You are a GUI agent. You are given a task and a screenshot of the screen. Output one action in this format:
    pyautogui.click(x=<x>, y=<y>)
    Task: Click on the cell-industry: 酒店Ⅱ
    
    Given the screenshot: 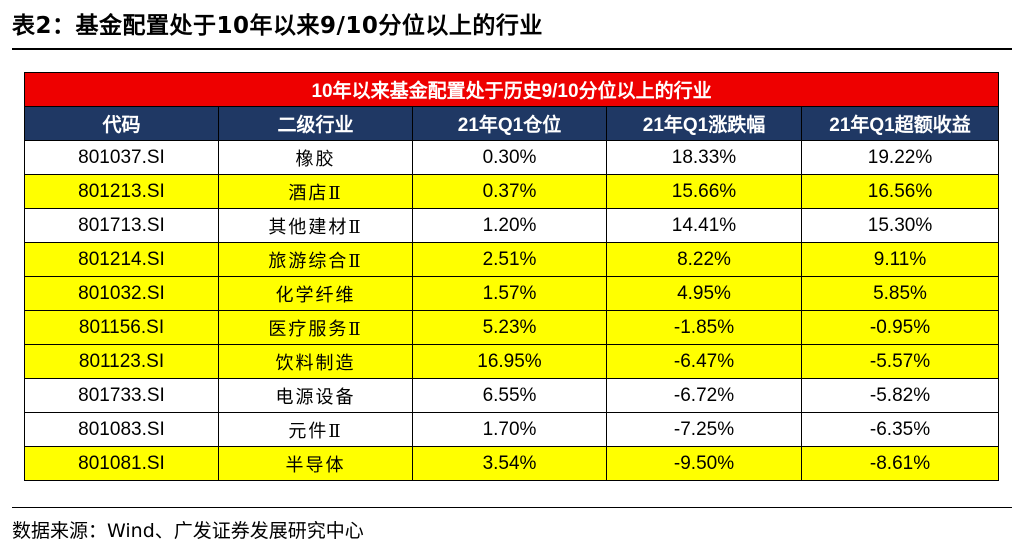 What is the action you would take?
    pyautogui.click(x=315, y=191)
    